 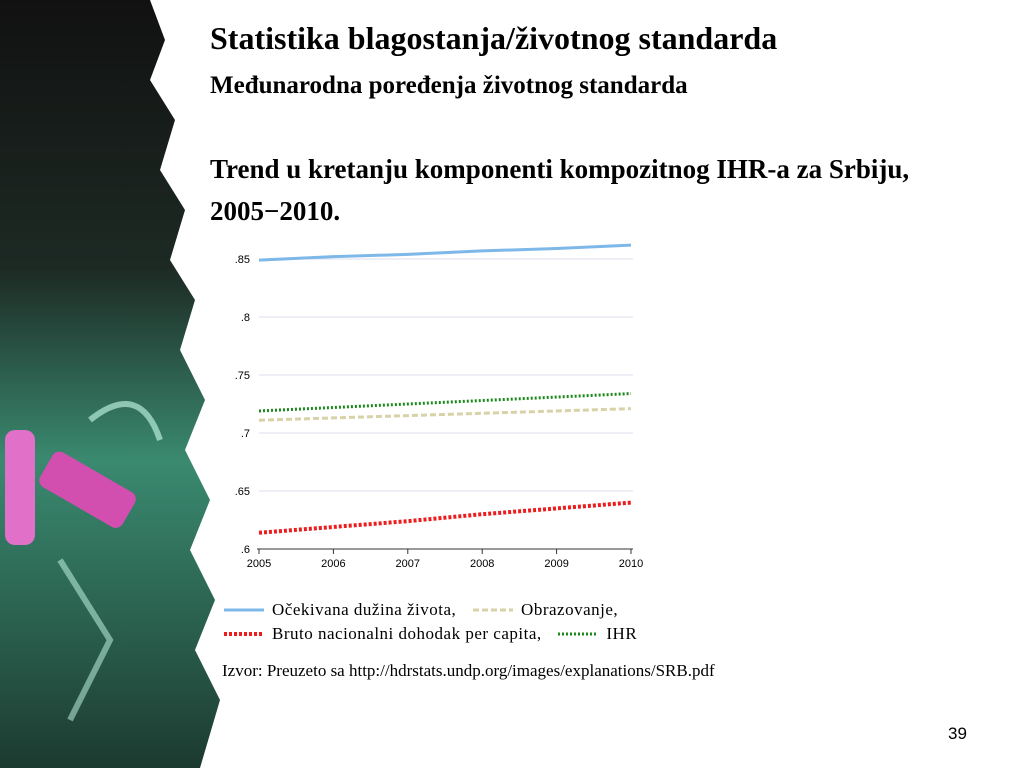 What do you see at coordinates (364, 609) in the screenshot?
I see `legend-label: Očekivana dužina života,` at bounding box center [364, 609].